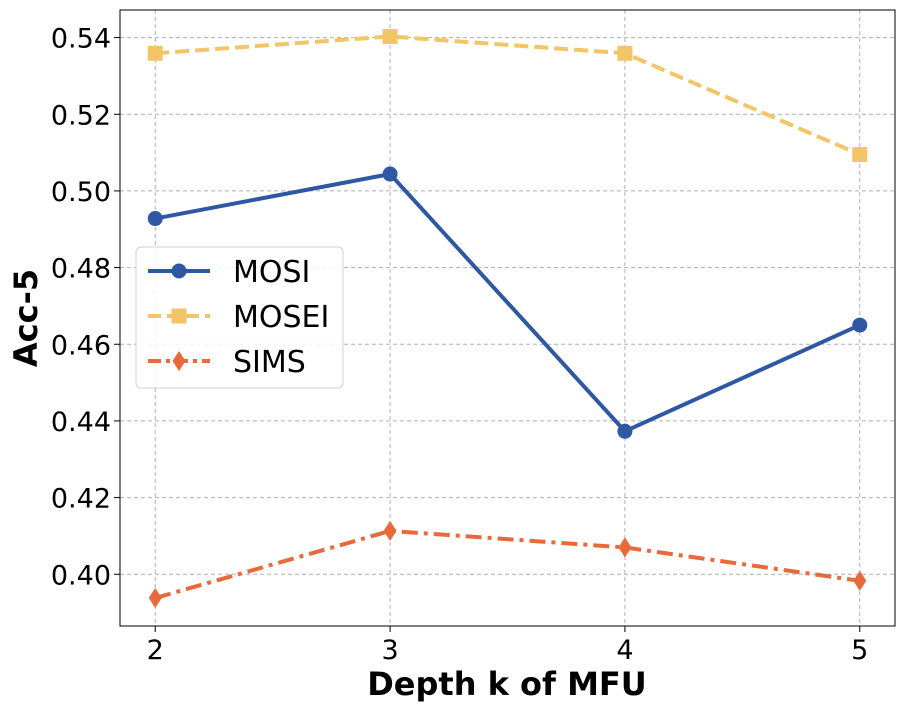 The width and height of the screenshot is (905, 712). I want to click on y-tick-label: 0.46, so click(81, 345).